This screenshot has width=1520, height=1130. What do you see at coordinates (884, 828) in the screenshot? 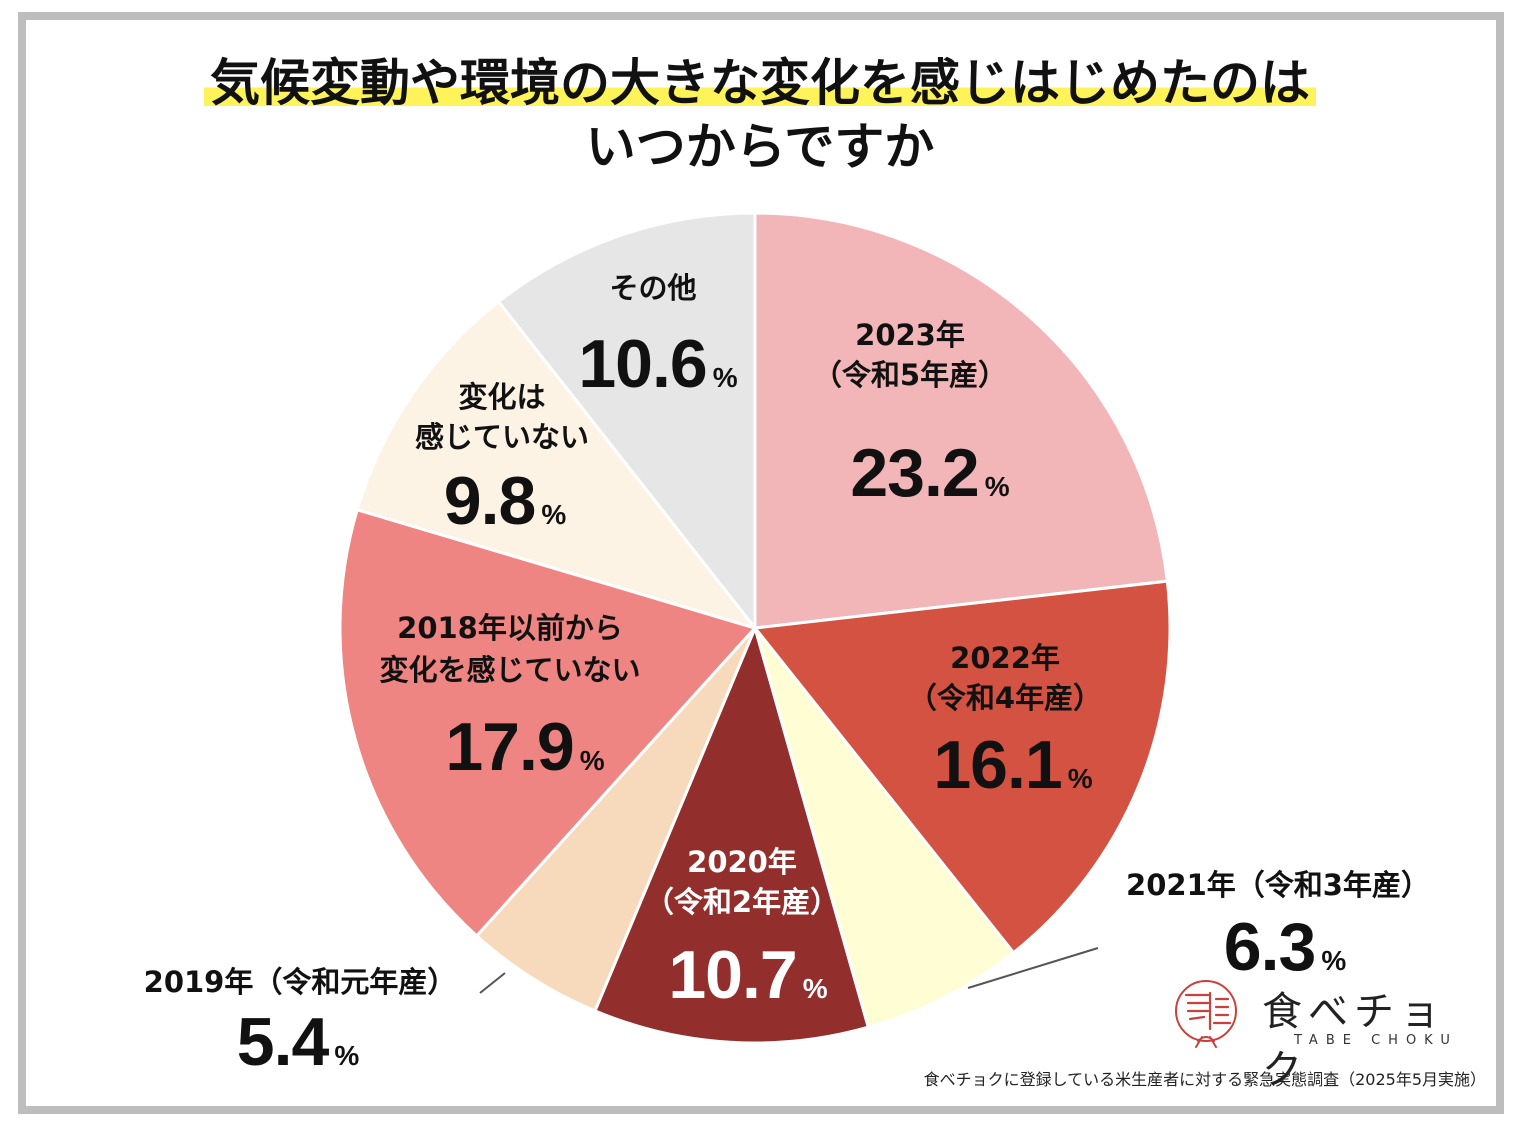
I see `slice-2021` at bounding box center [884, 828].